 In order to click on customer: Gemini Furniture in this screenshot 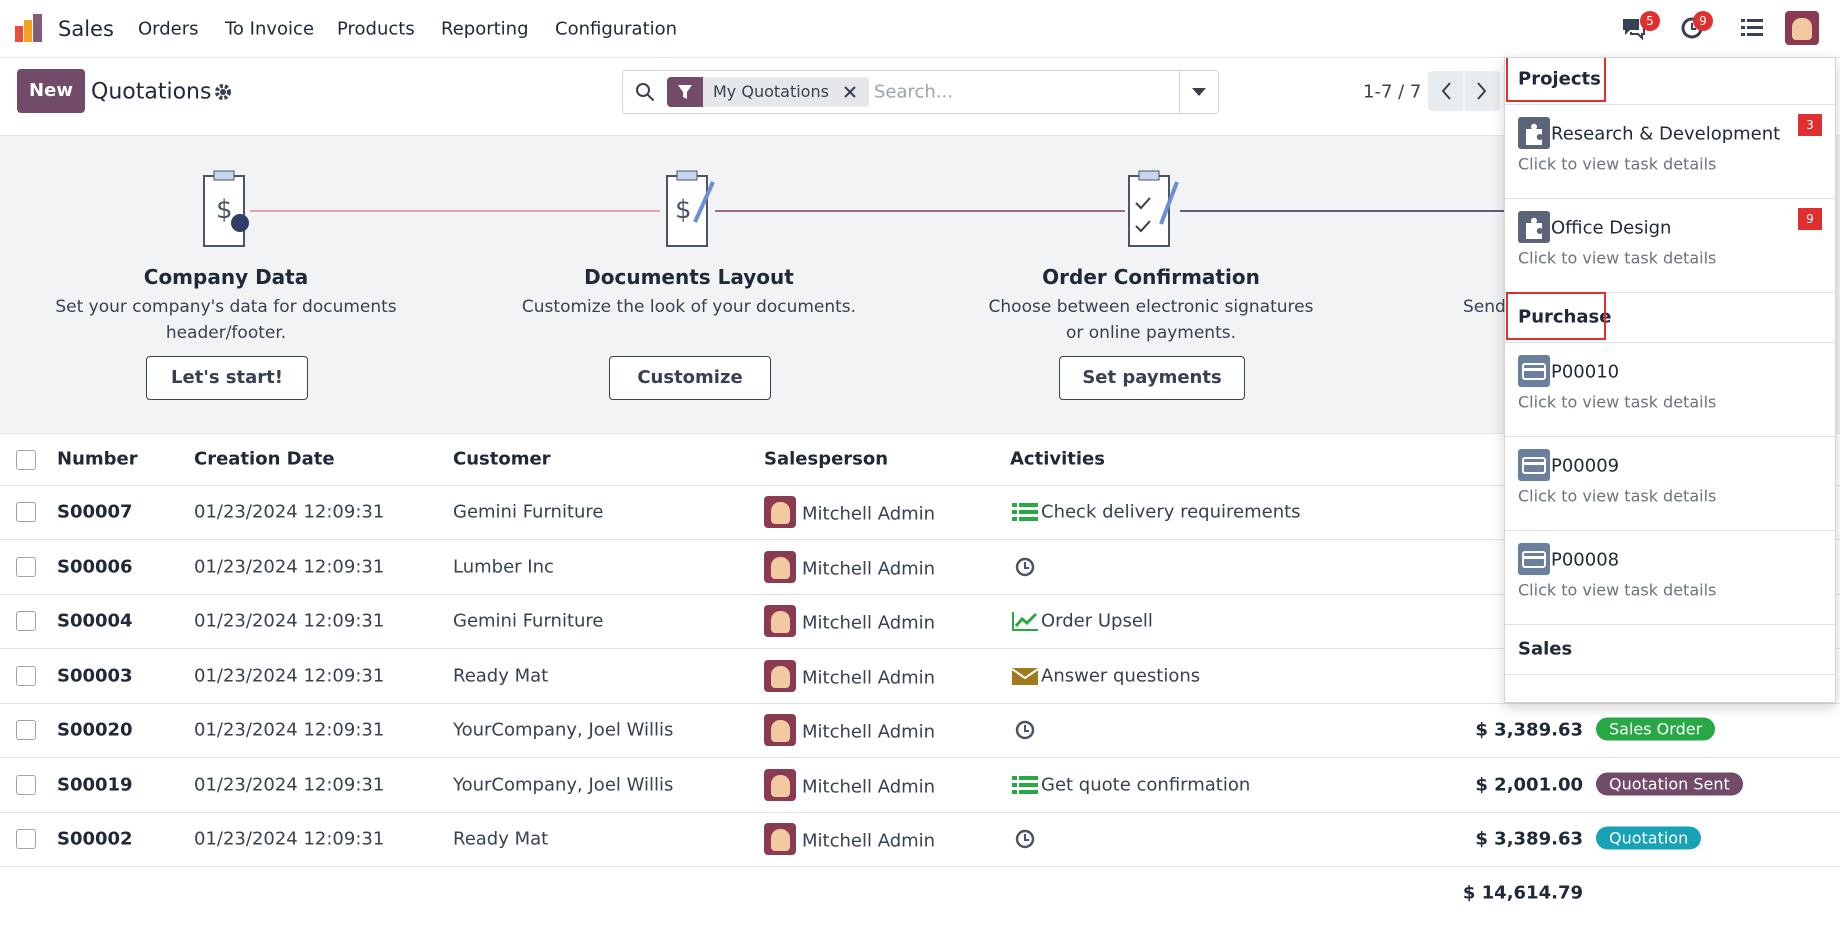, I will do `click(528, 512)`.